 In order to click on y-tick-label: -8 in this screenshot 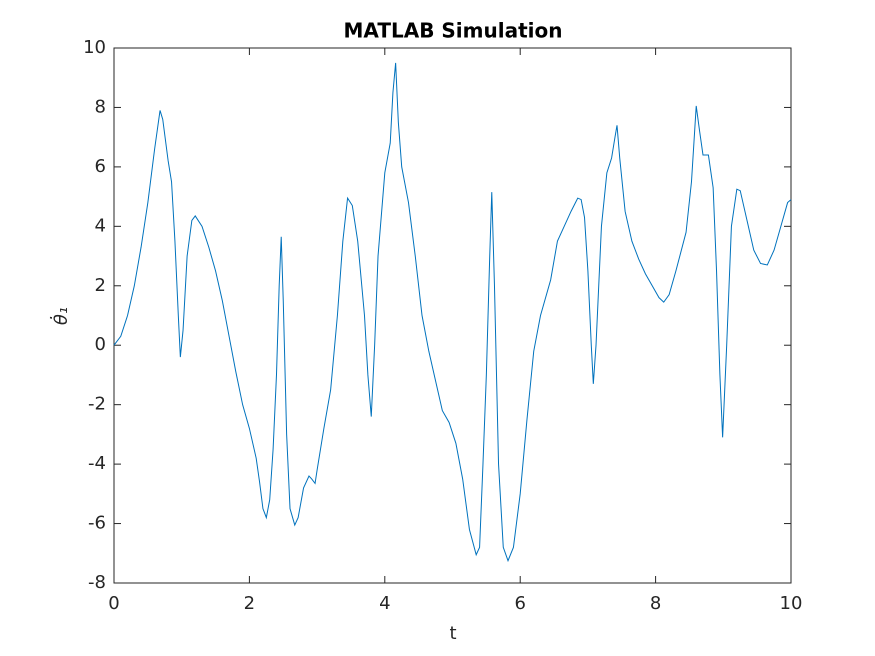, I will do `click(97, 582)`.